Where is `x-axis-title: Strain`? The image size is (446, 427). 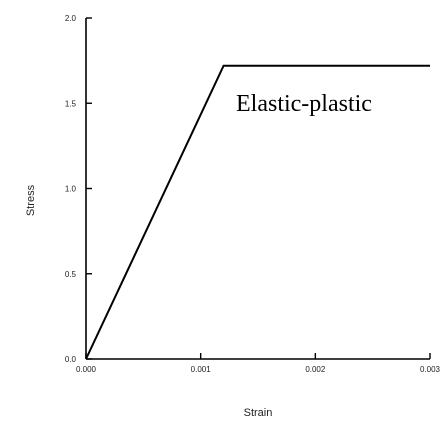 x-axis-title: Strain is located at coordinates (258, 413).